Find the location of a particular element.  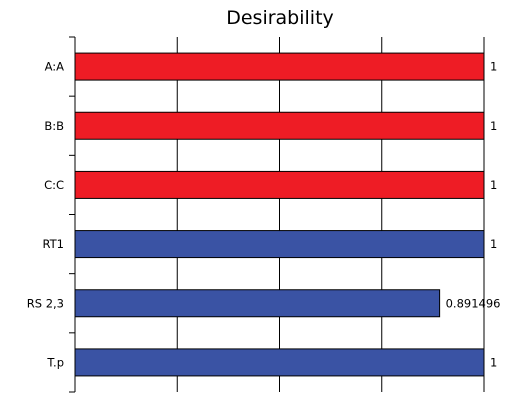

value-label-3: 1 is located at coordinates (493, 185).